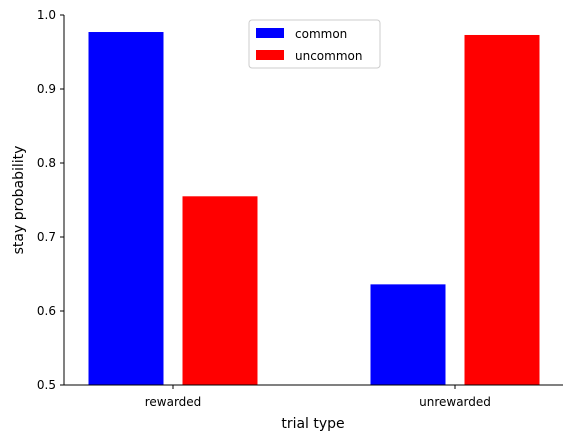 The image size is (571, 442). Describe the element at coordinates (270, 33) in the screenshot. I see `legend-swatch-common` at that location.